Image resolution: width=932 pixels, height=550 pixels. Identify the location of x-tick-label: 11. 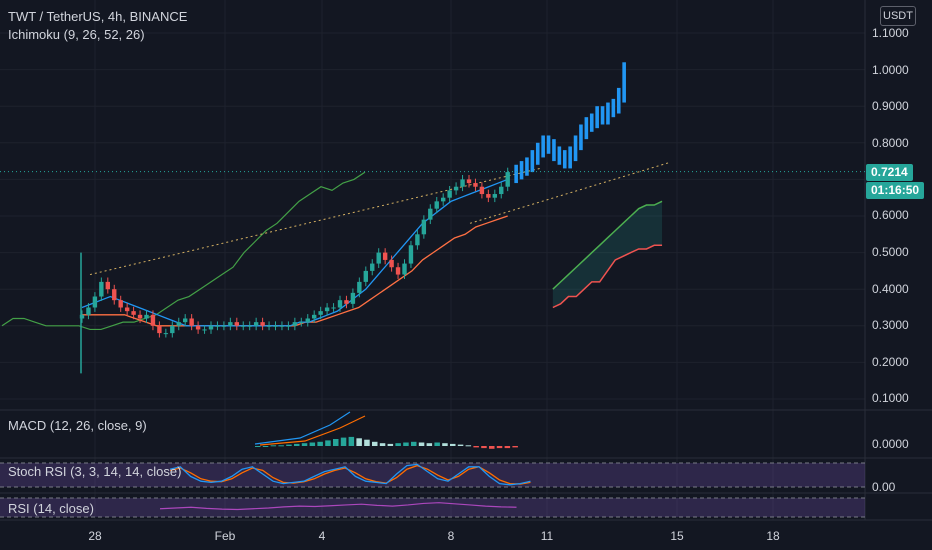
(547, 536).